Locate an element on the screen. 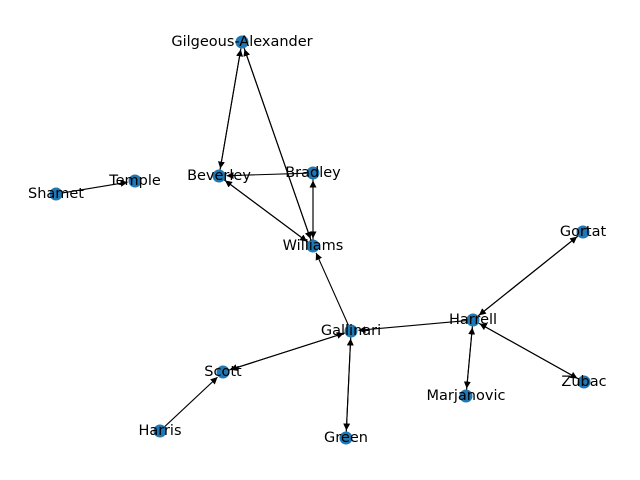 This screenshot has width=640, height=480. node-dot-temple is located at coordinates (135, 181).